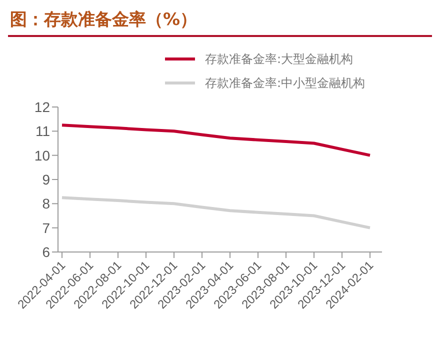  I want to click on y-tick-label: 6, so click(46, 252).